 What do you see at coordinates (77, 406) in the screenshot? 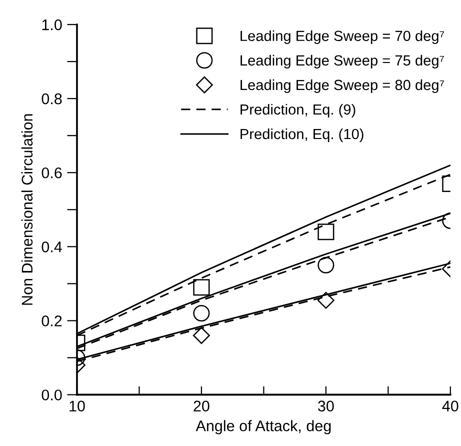
I see `x-tick-label: 10` at bounding box center [77, 406].